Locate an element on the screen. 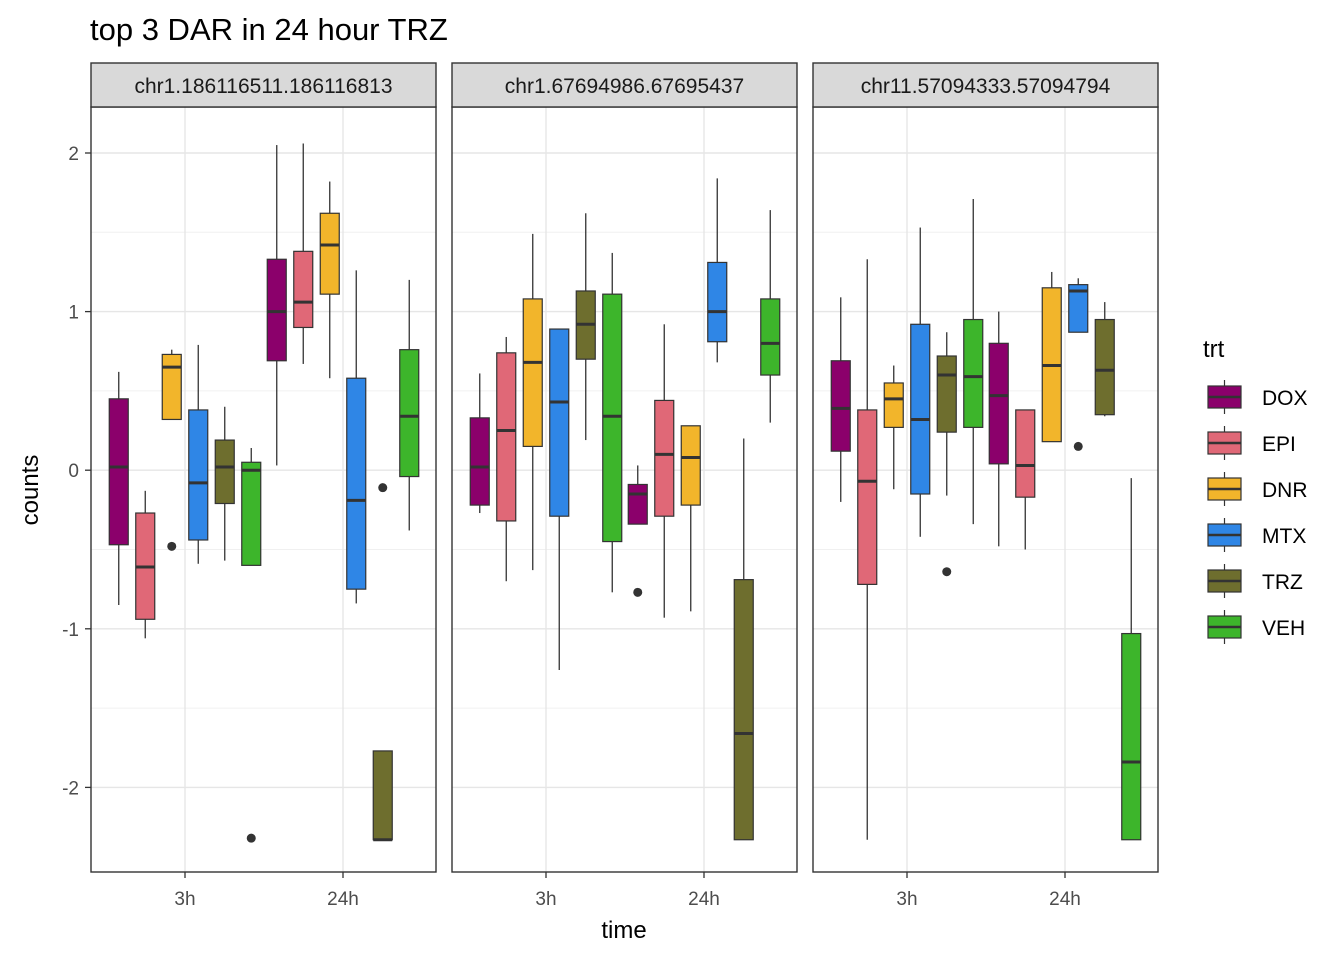  legend-label: DNR is located at coordinates (1285, 490).